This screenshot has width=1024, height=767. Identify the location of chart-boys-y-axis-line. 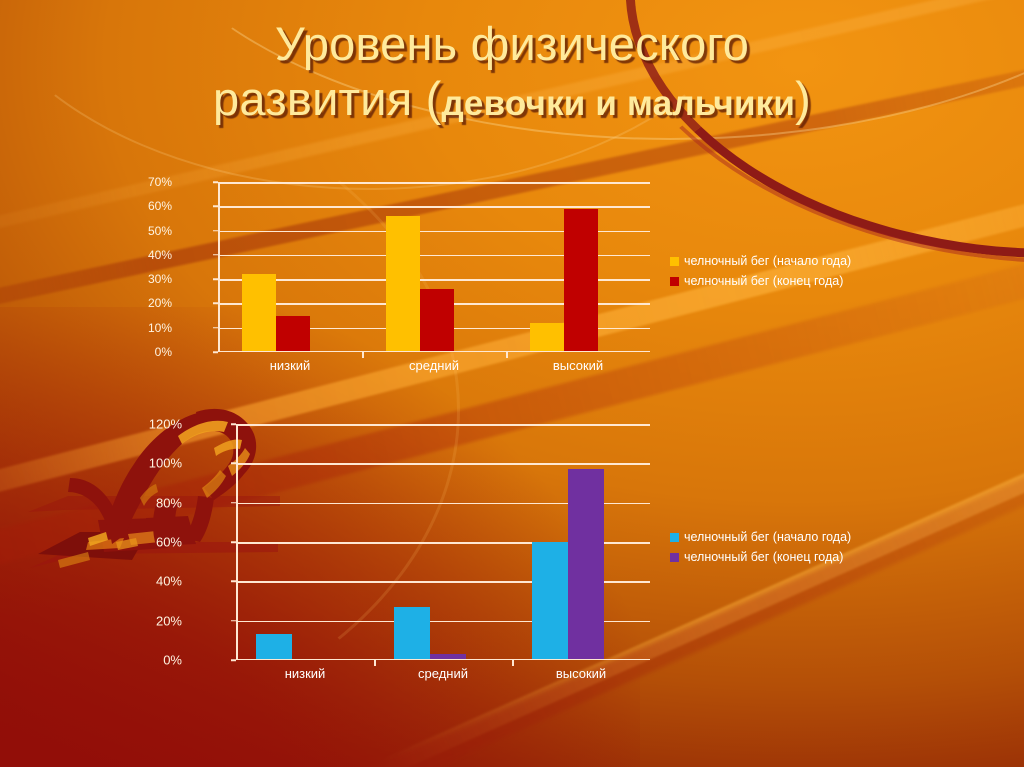
(237, 542).